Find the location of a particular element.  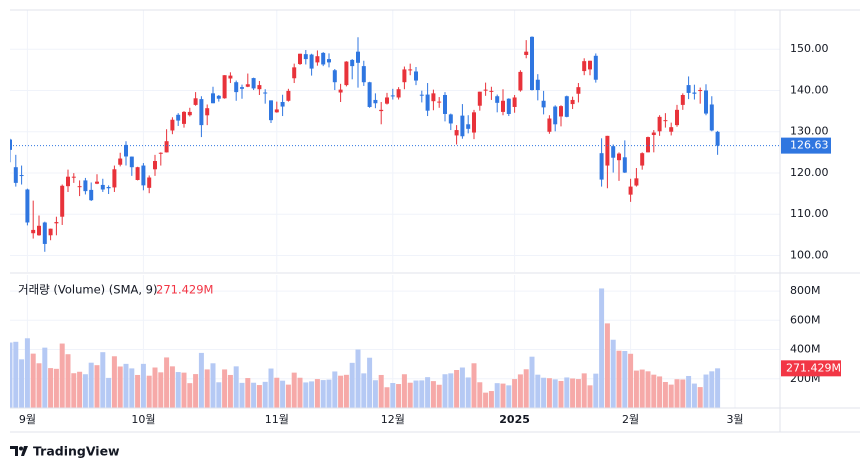

x-tick-label: 2025 is located at coordinates (514, 419).